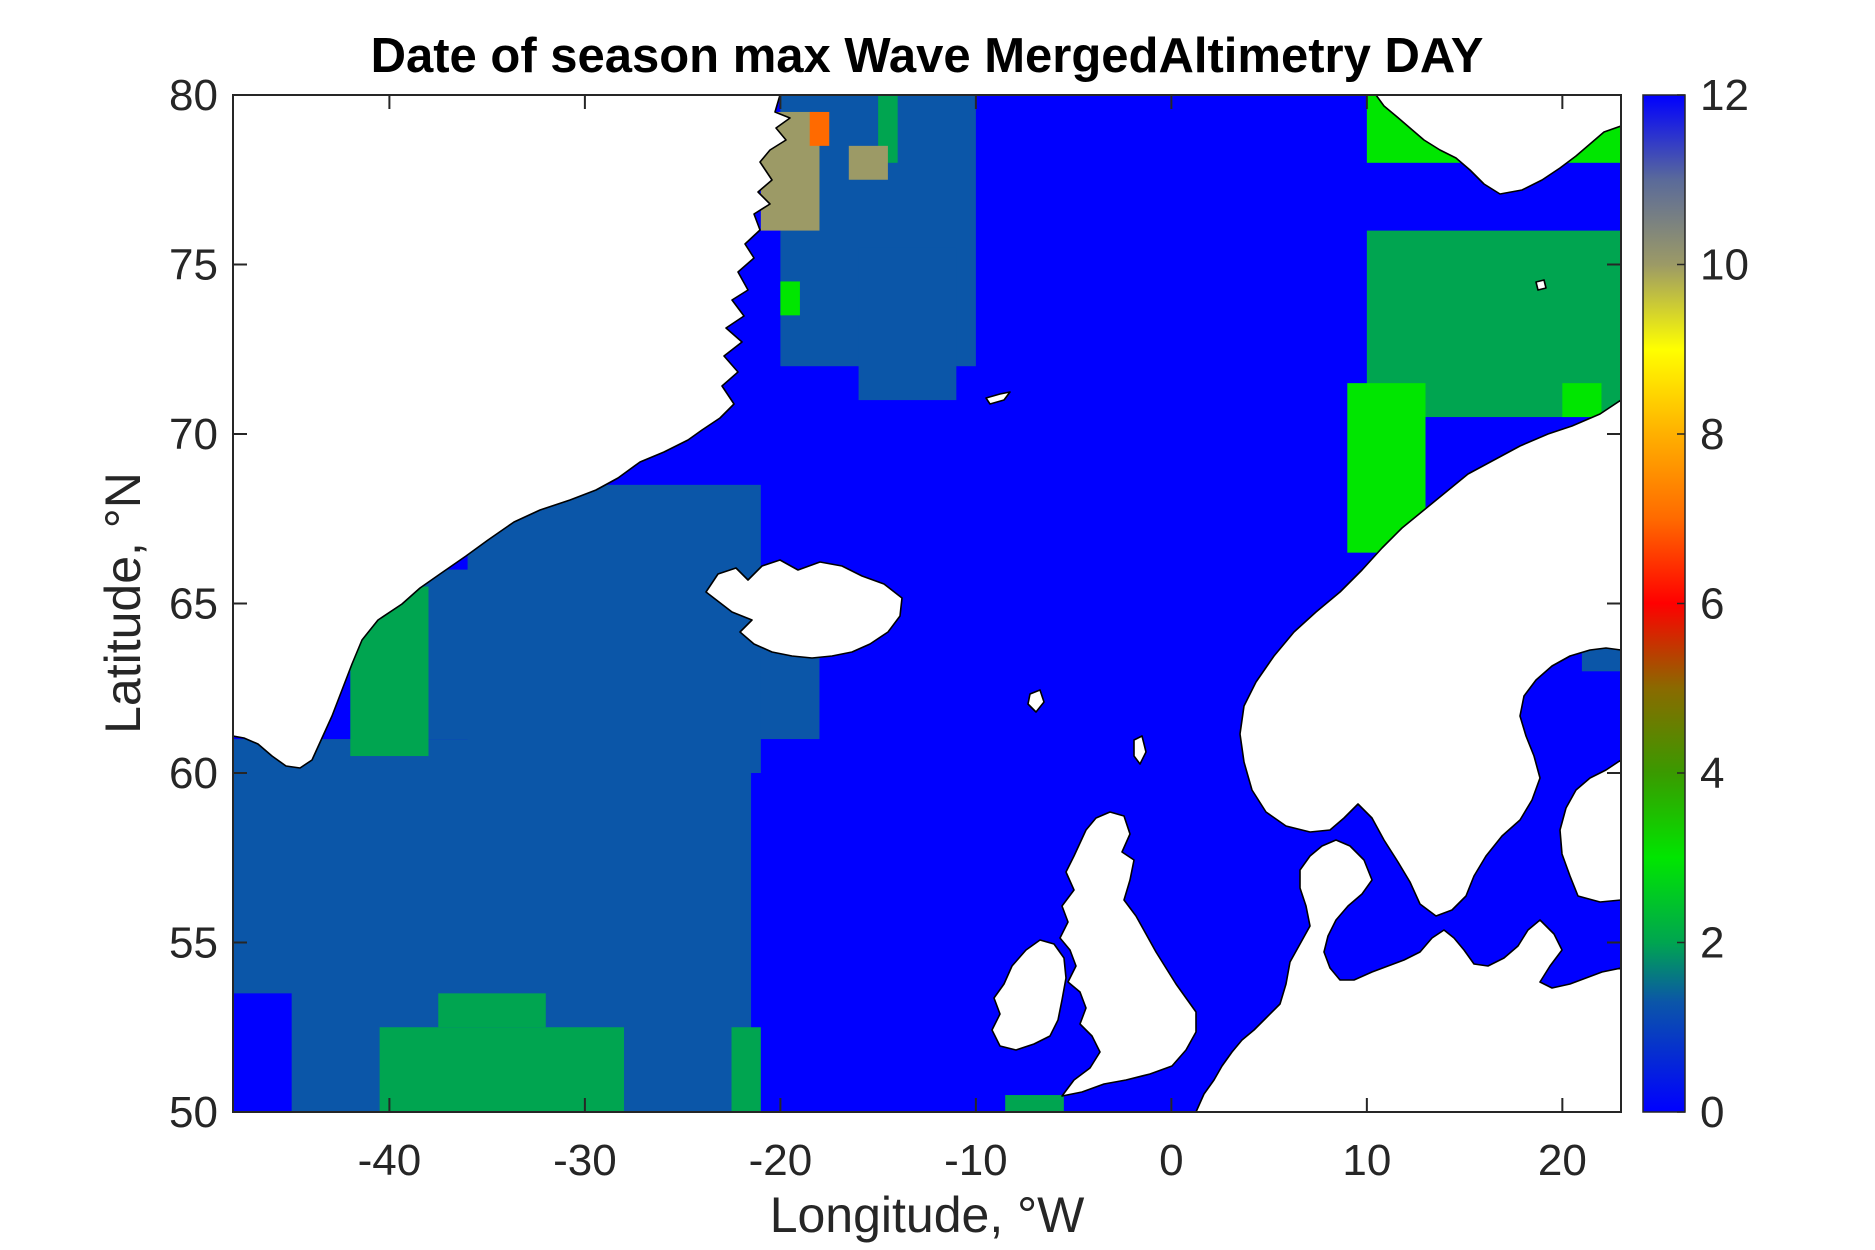  What do you see at coordinates (1366, 1160) in the screenshot?
I see `x-tick-label: 10` at bounding box center [1366, 1160].